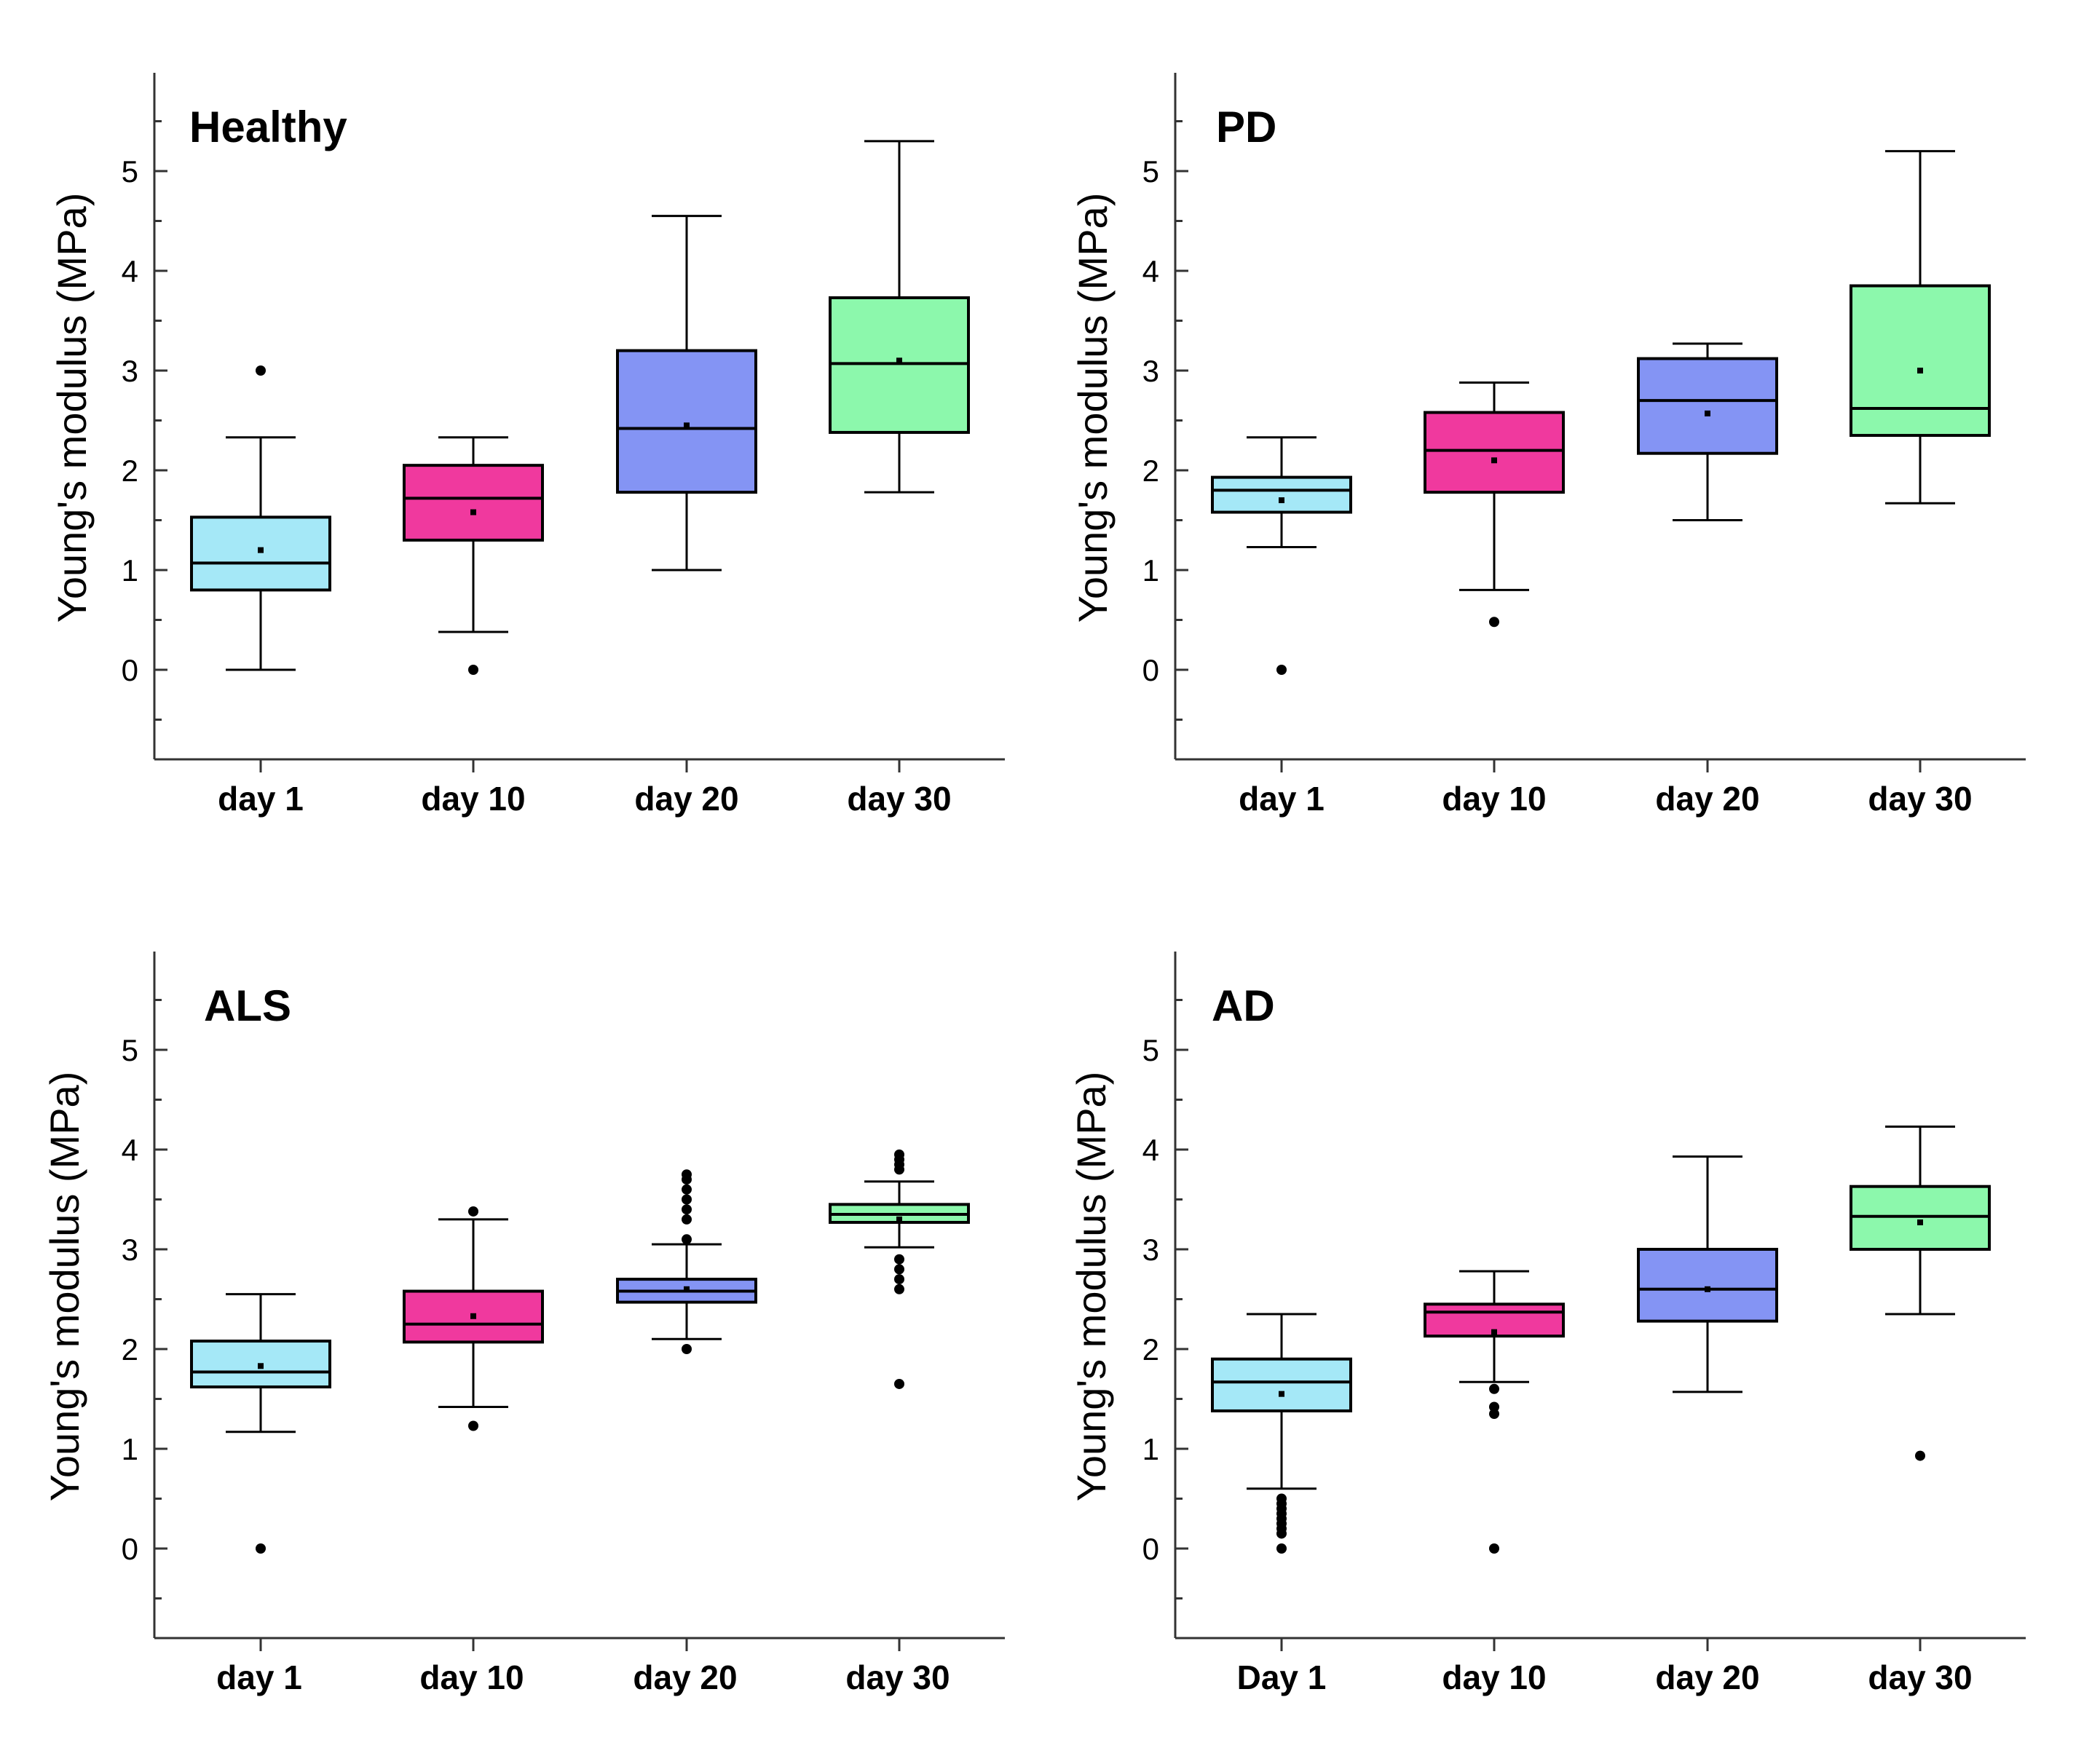  Describe the element at coordinates (1494, 799) in the screenshot. I see `x-tick-label-pd-2: day 10` at that location.